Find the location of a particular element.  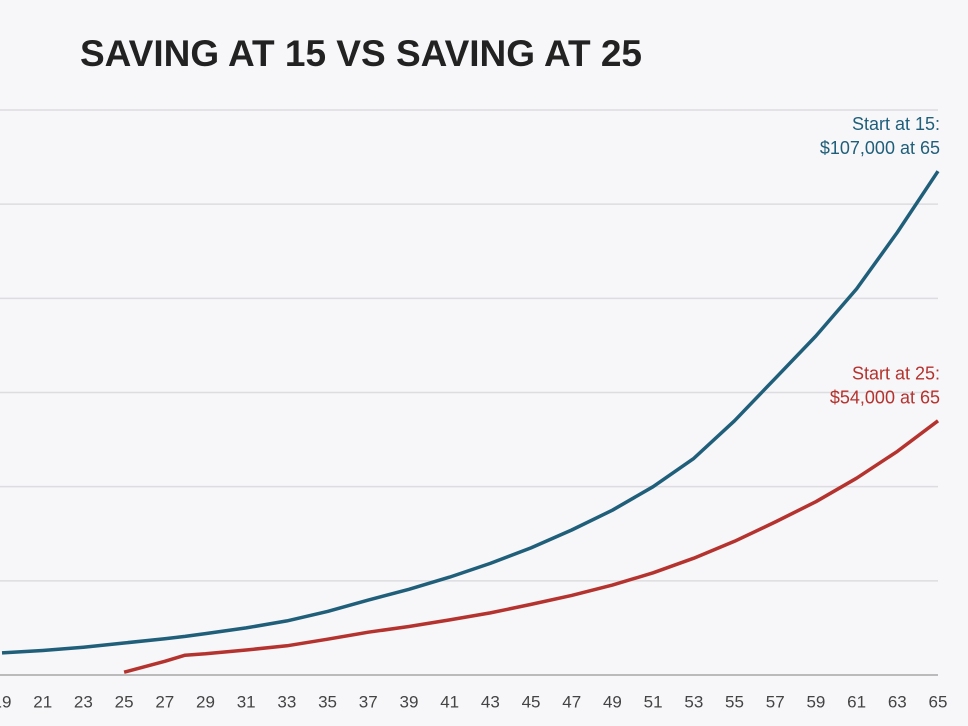

x-tick-label: 31 is located at coordinates (246, 701).